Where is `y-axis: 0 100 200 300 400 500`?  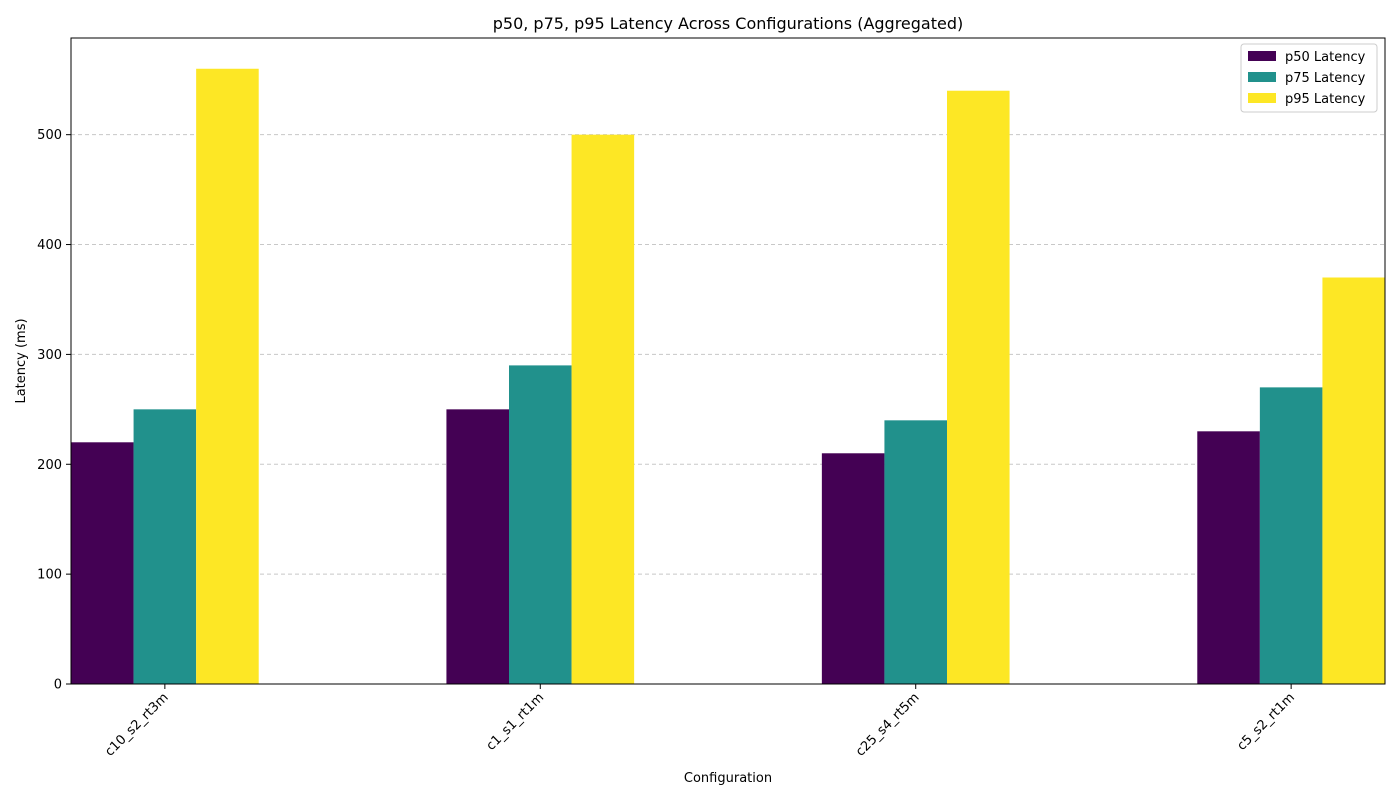 y-axis: 0 100 200 300 400 500 is located at coordinates (54, 410).